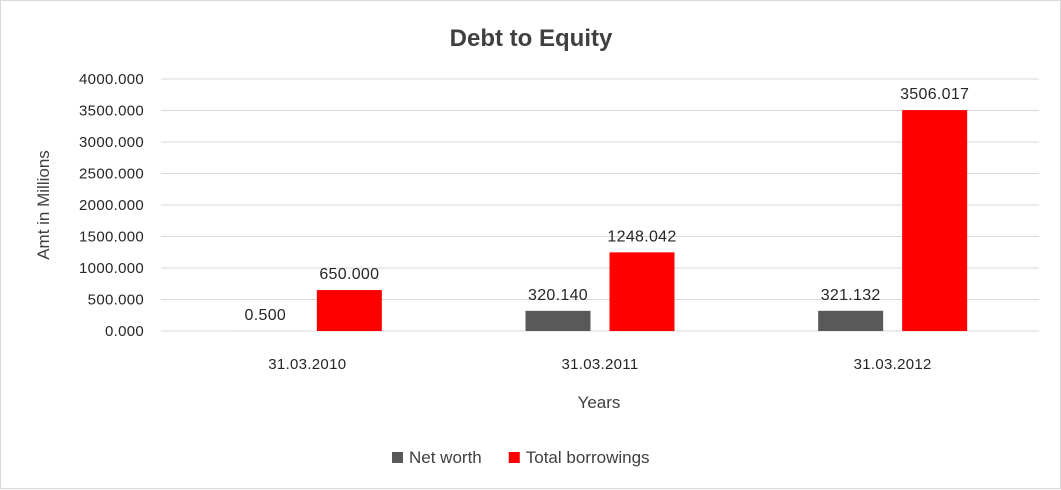  I want to click on y-tick-label: 2500.000, so click(111, 174).